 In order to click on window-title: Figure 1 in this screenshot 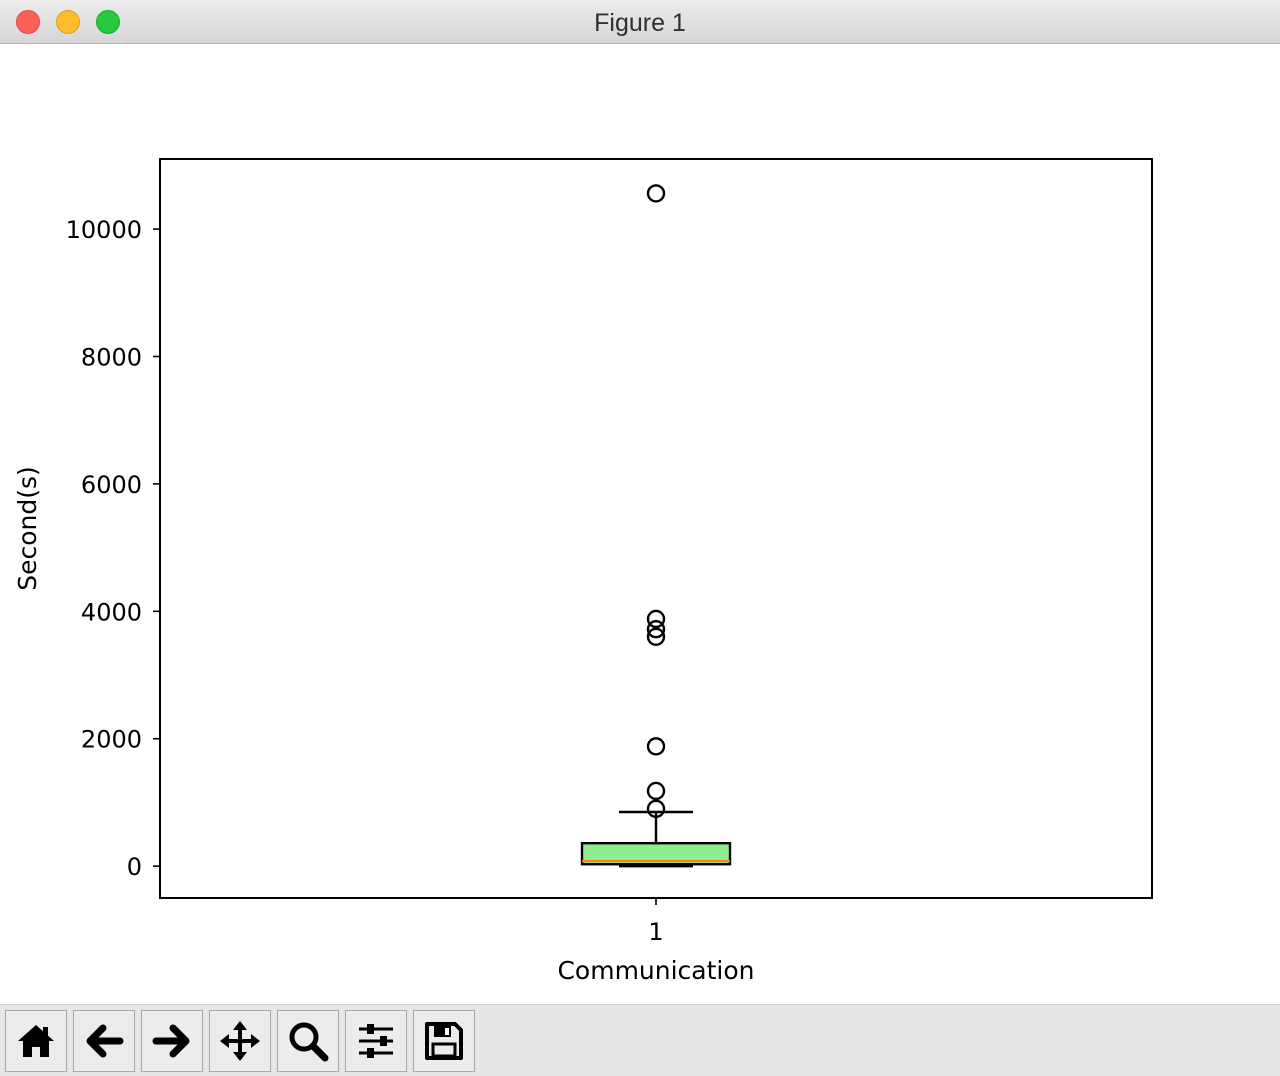, I will do `click(640, 23)`.